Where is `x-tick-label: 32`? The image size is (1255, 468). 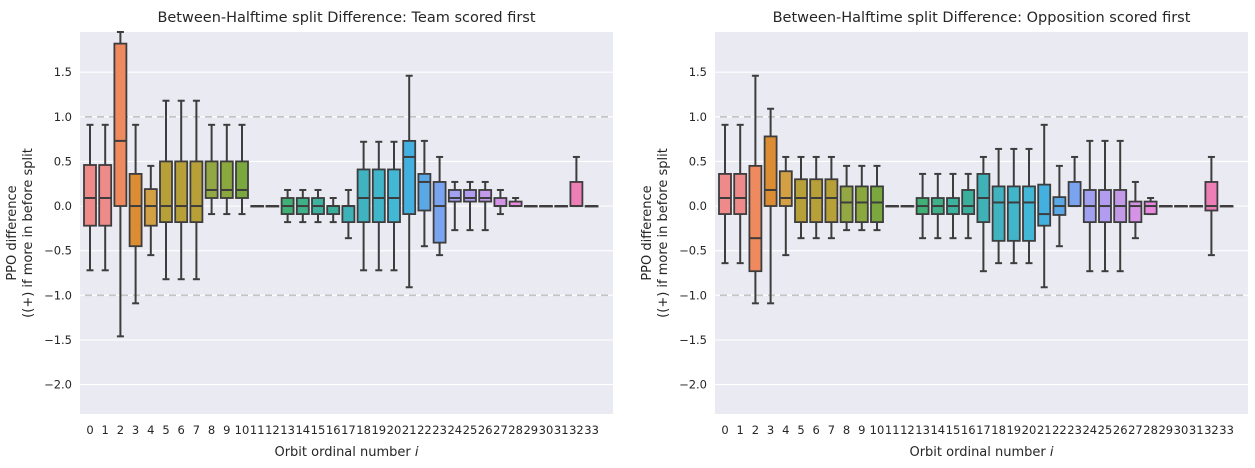
x-tick-label: 32 is located at coordinates (576, 430).